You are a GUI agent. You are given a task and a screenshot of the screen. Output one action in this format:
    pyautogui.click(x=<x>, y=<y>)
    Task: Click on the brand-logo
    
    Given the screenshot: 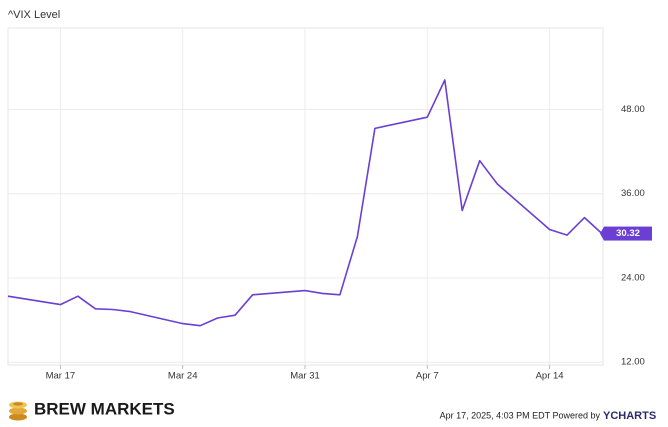 What is the action you would take?
    pyautogui.click(x=18, y=411)
    